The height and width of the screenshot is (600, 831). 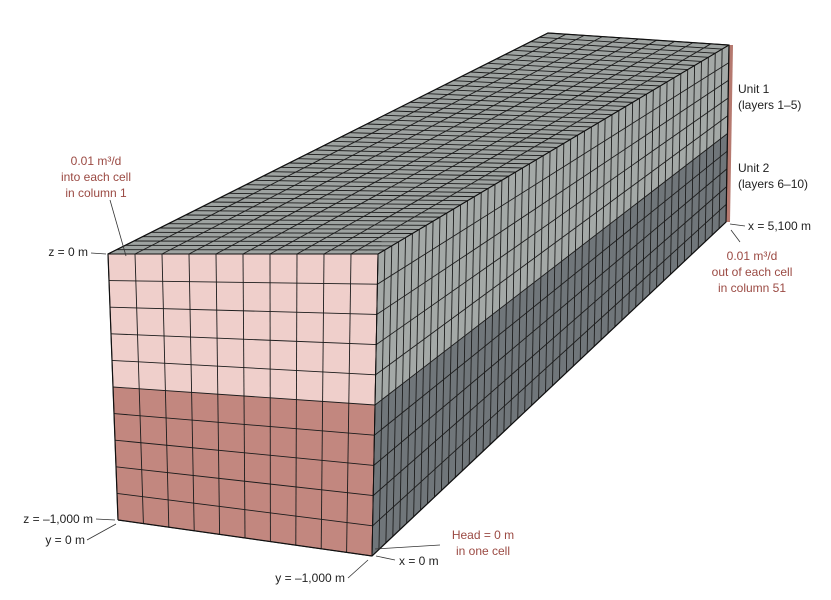 What do you see at coordinates (118, 228) in the screenshot?
I see `inflow-leader` at bounding box center [118, 228].